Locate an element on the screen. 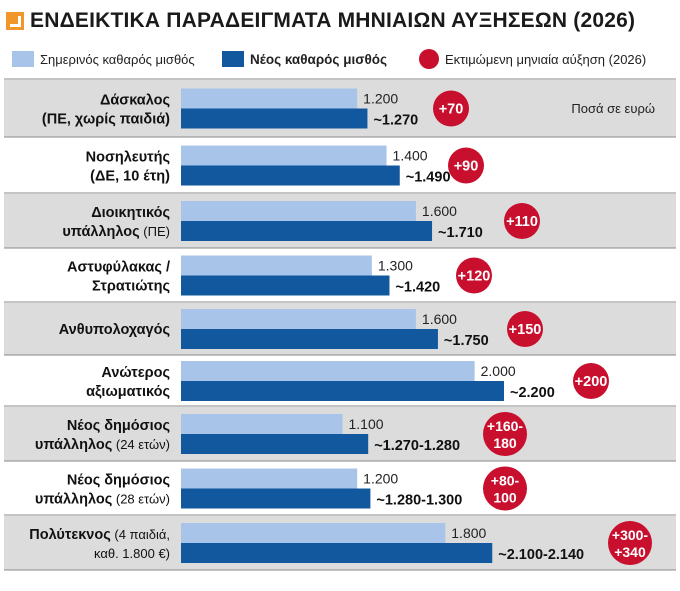  value-label-new: ~1.280-1.300 is located at coordinates (419, 501).